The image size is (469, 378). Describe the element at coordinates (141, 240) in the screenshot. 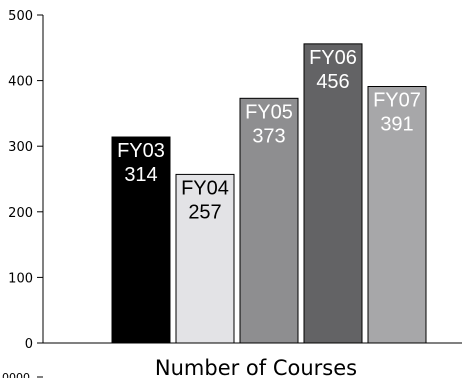

I see `bar-fy03` at that location.